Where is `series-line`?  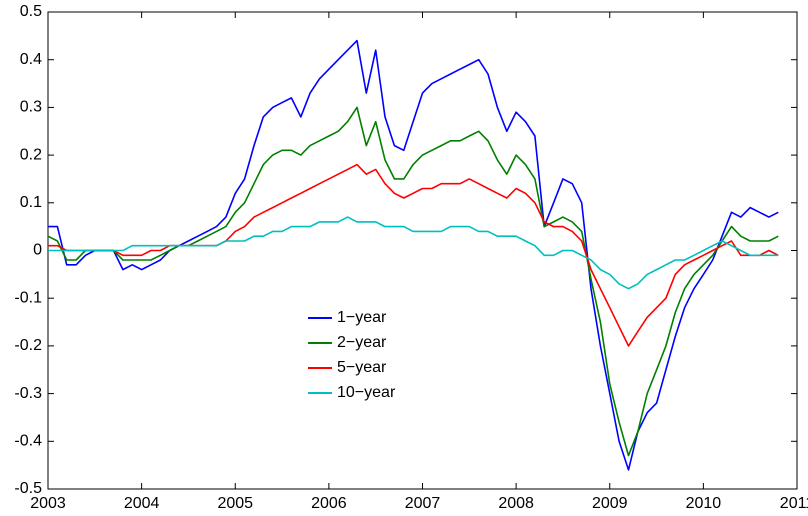 series-line is located at coordinates (413, 253).